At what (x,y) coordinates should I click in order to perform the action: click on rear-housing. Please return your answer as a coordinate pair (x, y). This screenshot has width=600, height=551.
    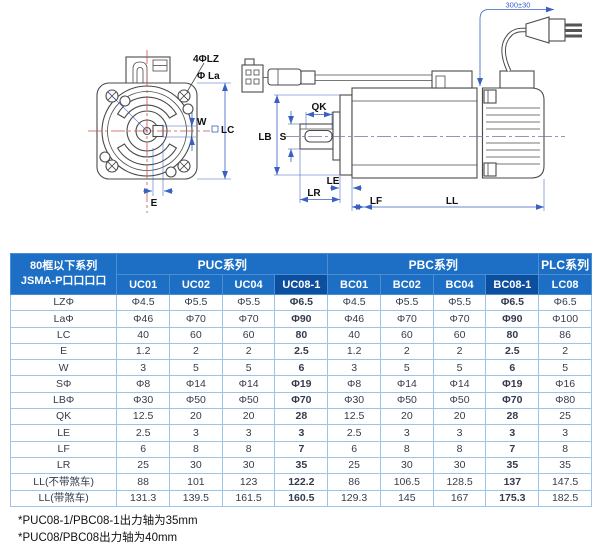
    Looking at the image, I should click on (513, 133).